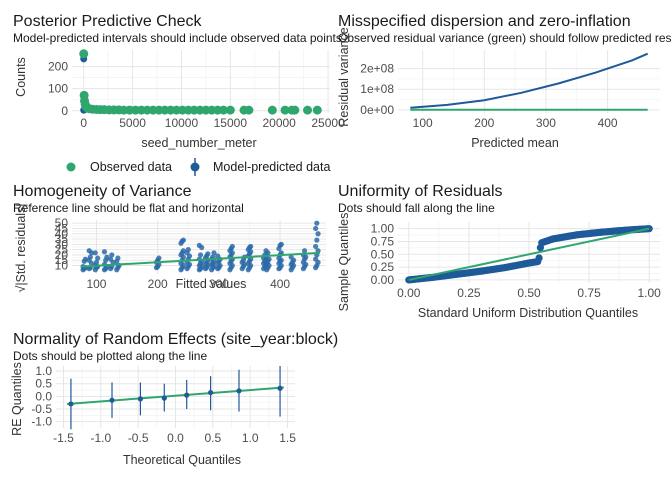 This screenshot has height=480, width=672. I want to click on y-tick-label: 1.0, so click(43, 371).